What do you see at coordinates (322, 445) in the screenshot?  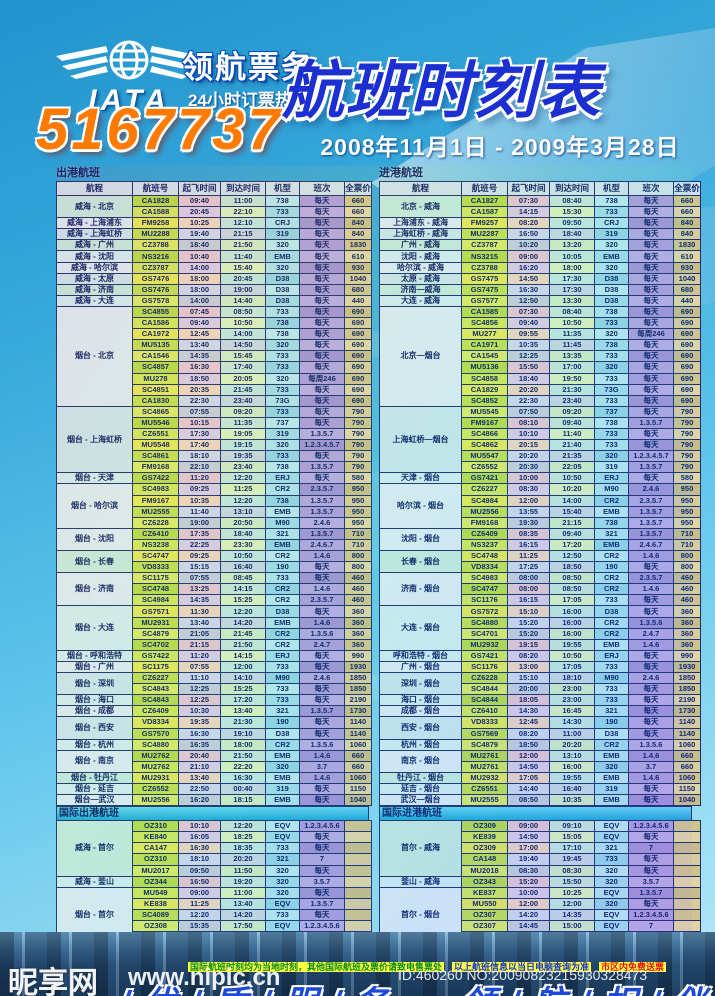 I see `frequency-cell: 1.2.3.4.5.7` at bounding box center [322, 445].